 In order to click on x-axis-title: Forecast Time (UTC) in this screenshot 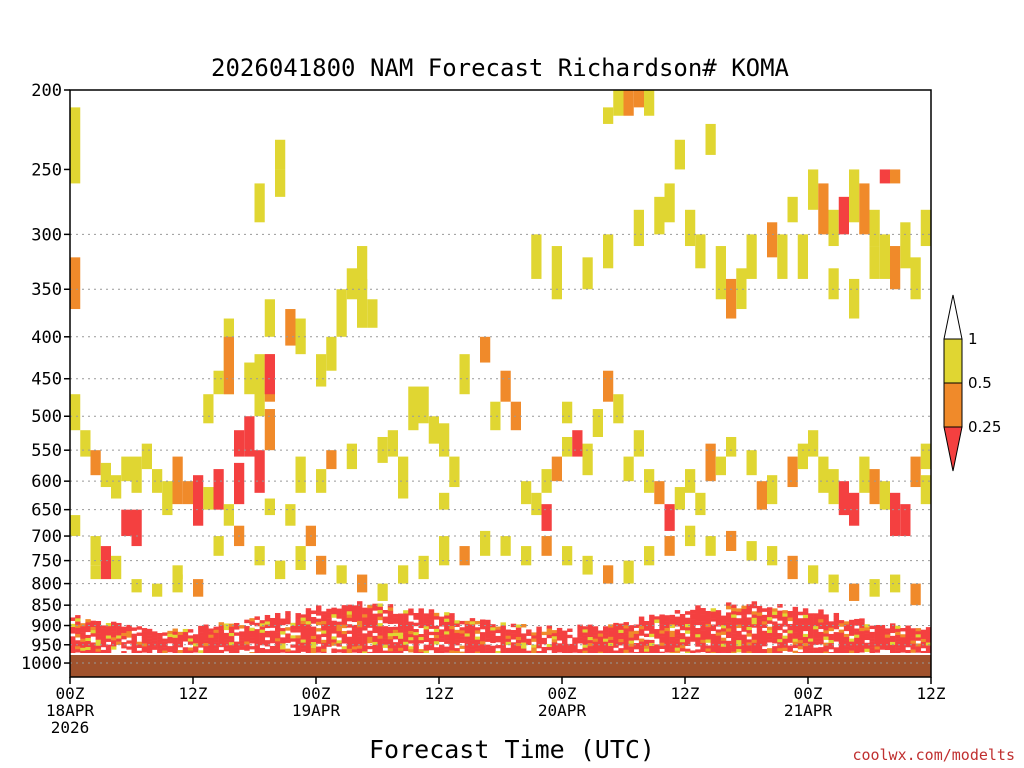, I will do `click(512, 749)`.